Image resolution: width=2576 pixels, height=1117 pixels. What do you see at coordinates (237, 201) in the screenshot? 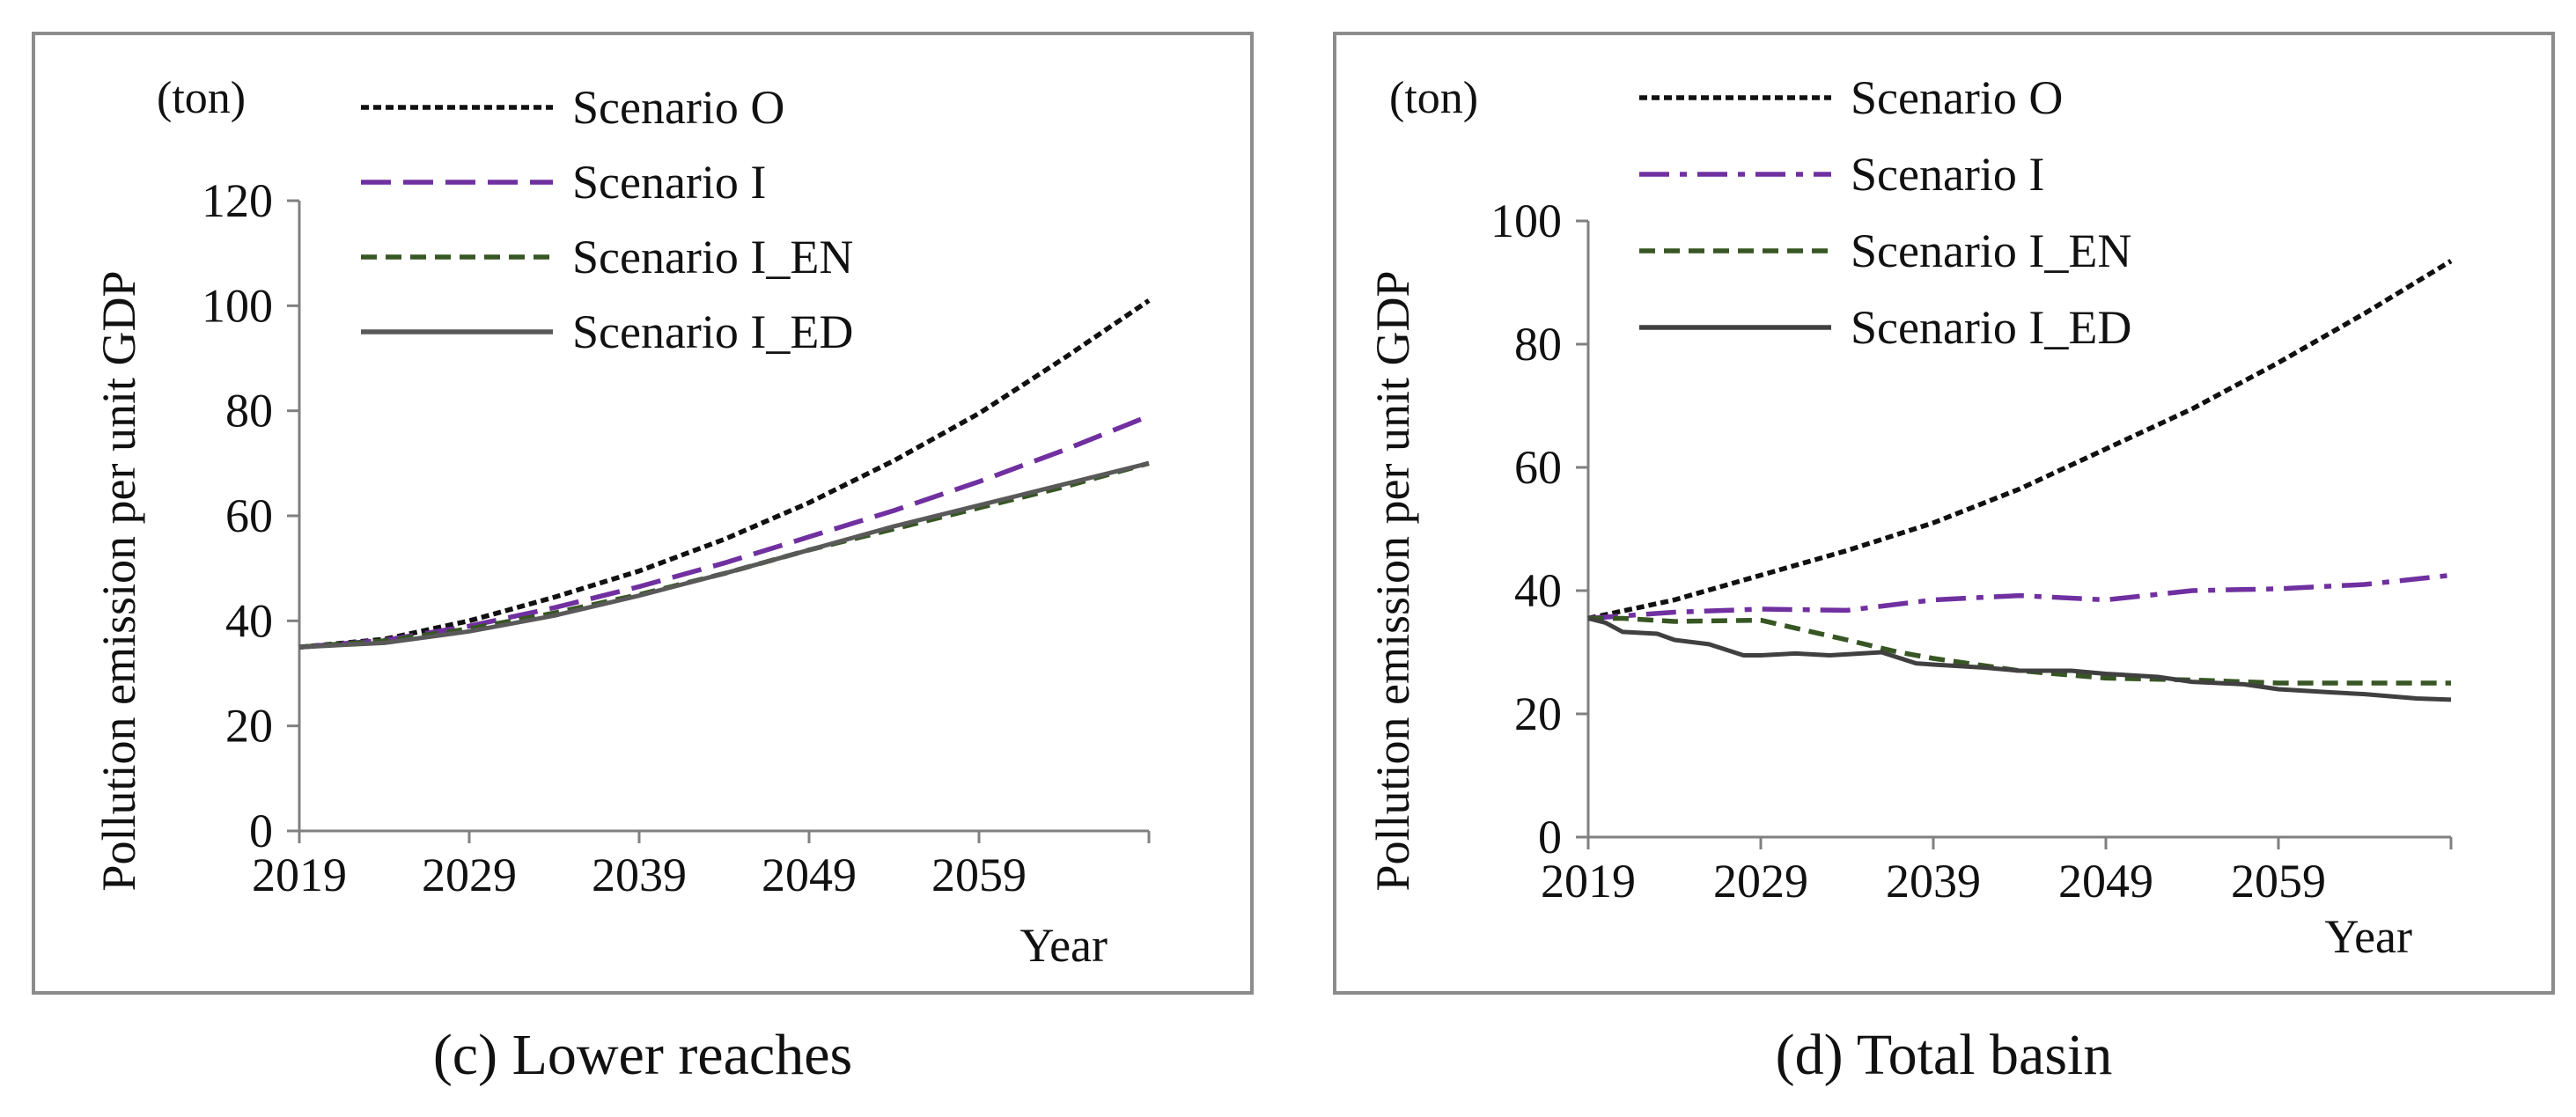
I see `y-tick-label: 120` at bounding box center [237, 201].